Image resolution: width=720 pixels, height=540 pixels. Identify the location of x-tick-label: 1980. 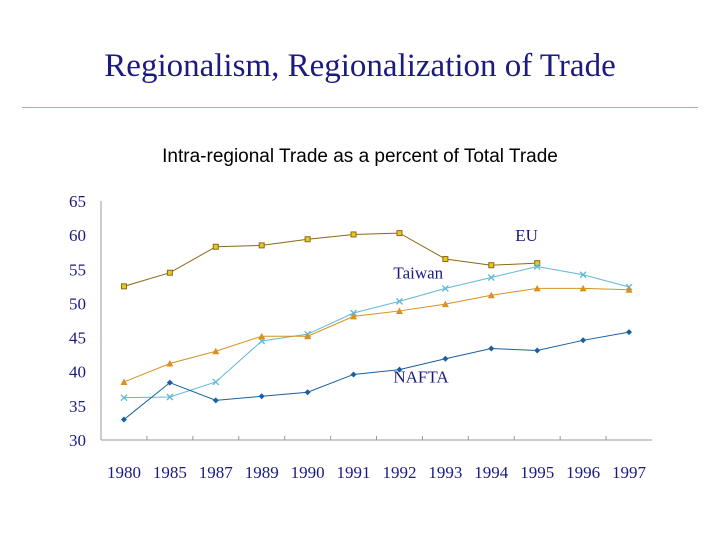
(124, 472).